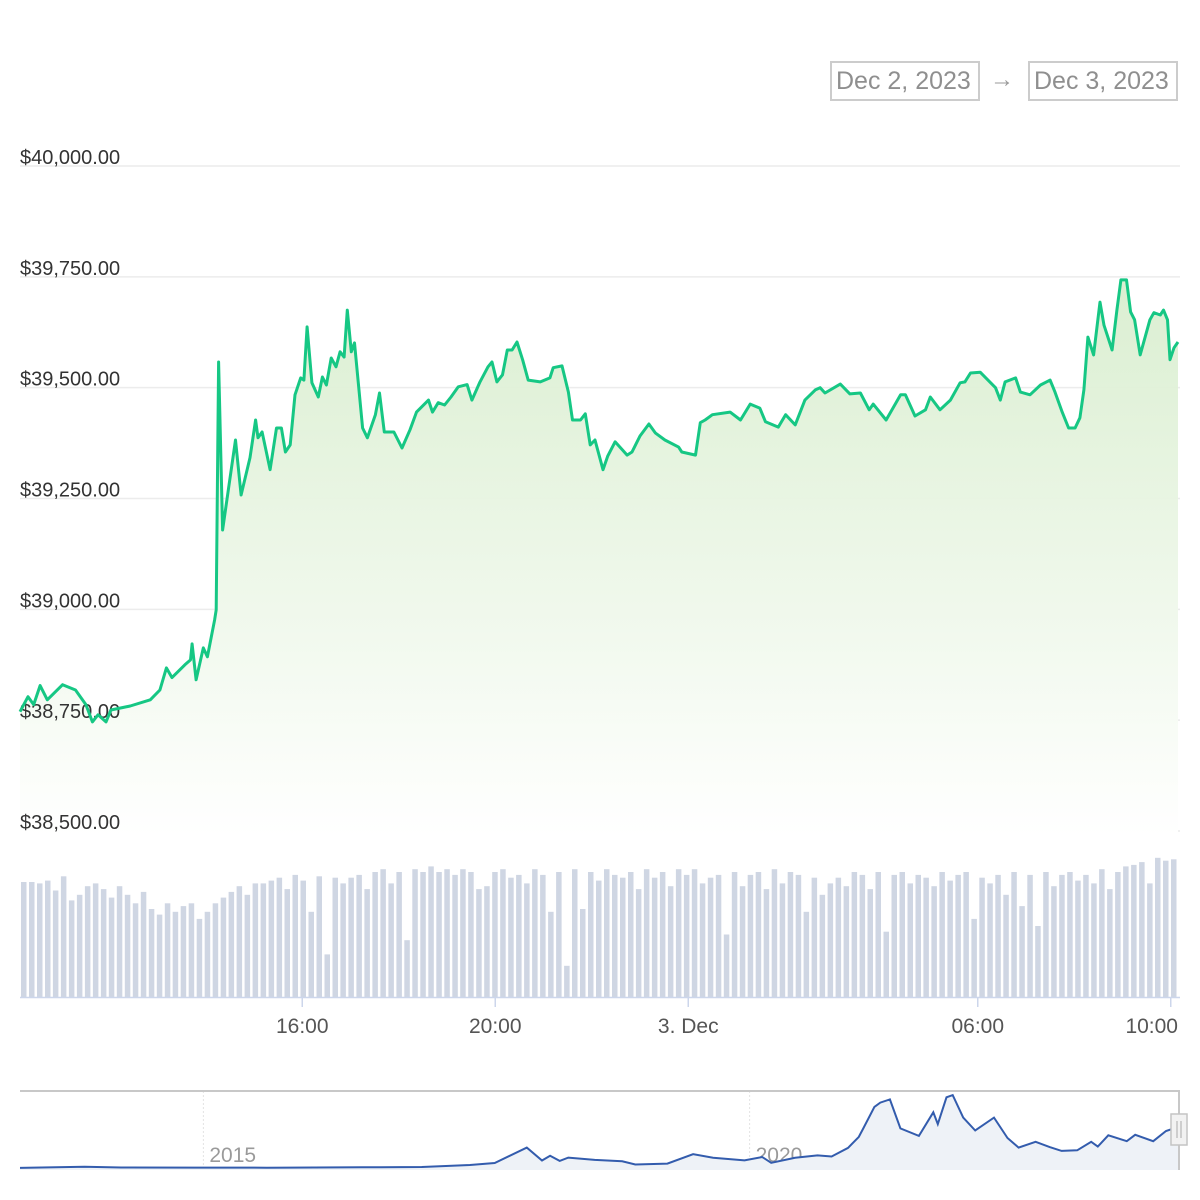 The width and height of the screenshot is (1200, 1200). What do you see at coordinates (603, 1130) in the screenshot?
I see `navigator: 2015 2020` at bounding box center [603, 1130].